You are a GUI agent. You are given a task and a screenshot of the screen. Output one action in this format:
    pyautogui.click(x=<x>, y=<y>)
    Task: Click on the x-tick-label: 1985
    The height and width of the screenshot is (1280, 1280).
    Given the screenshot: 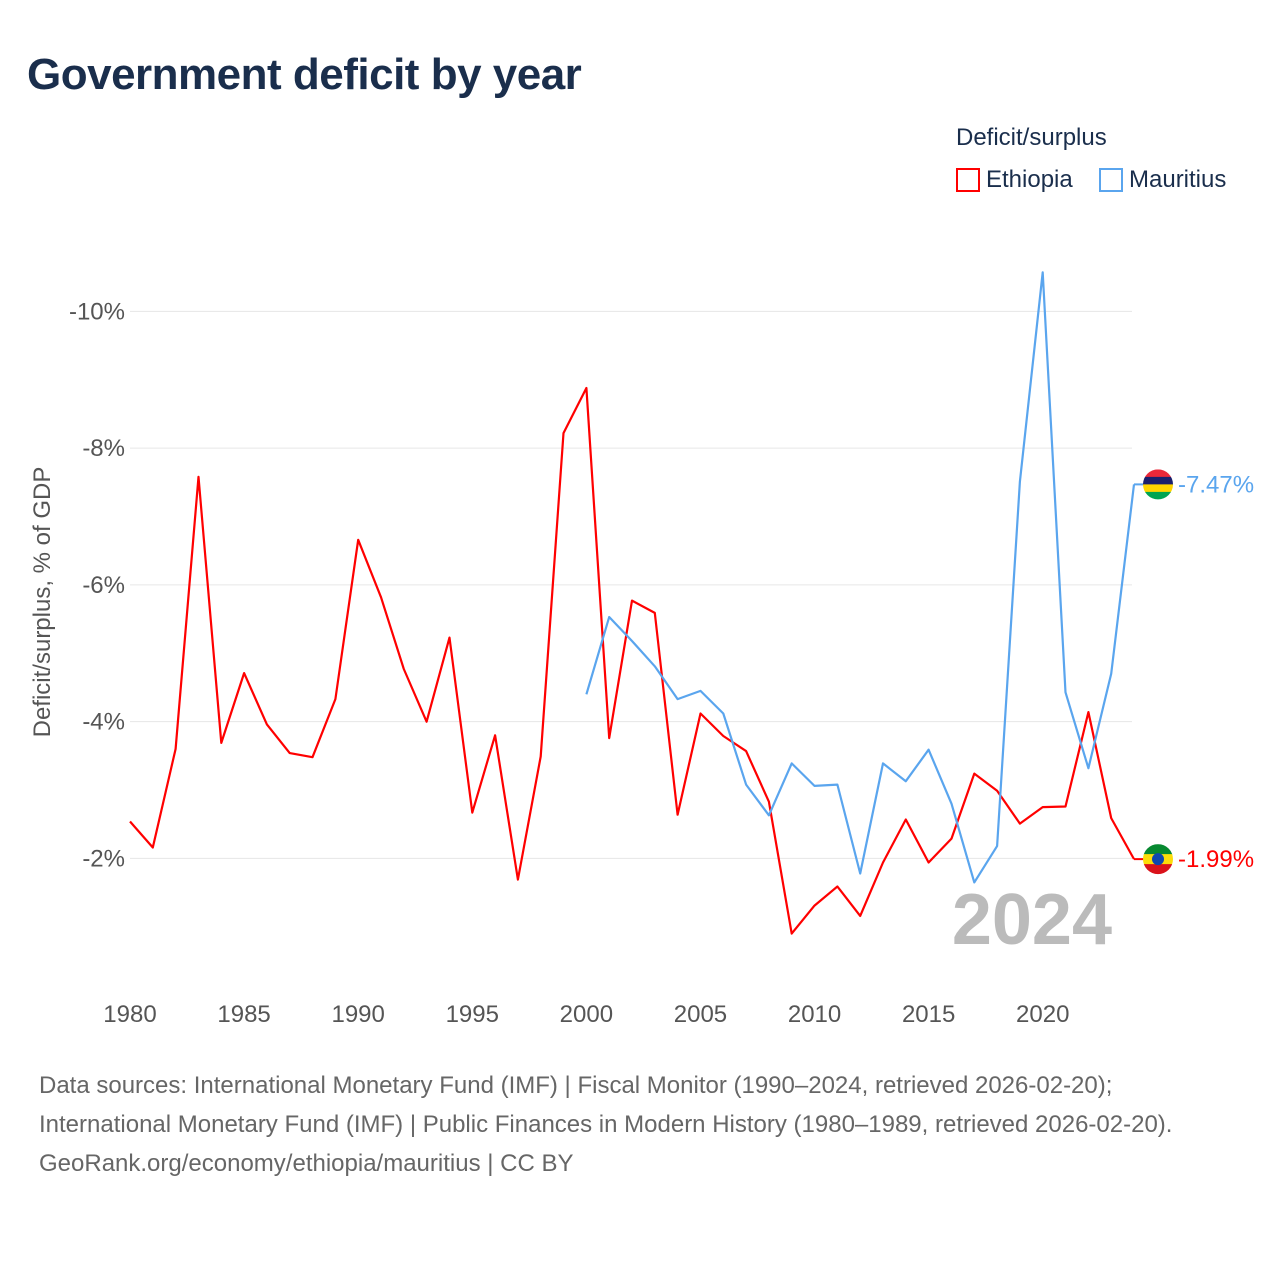 What is the action you would take?
    pyautogui.click(x=243, y=1014)
    